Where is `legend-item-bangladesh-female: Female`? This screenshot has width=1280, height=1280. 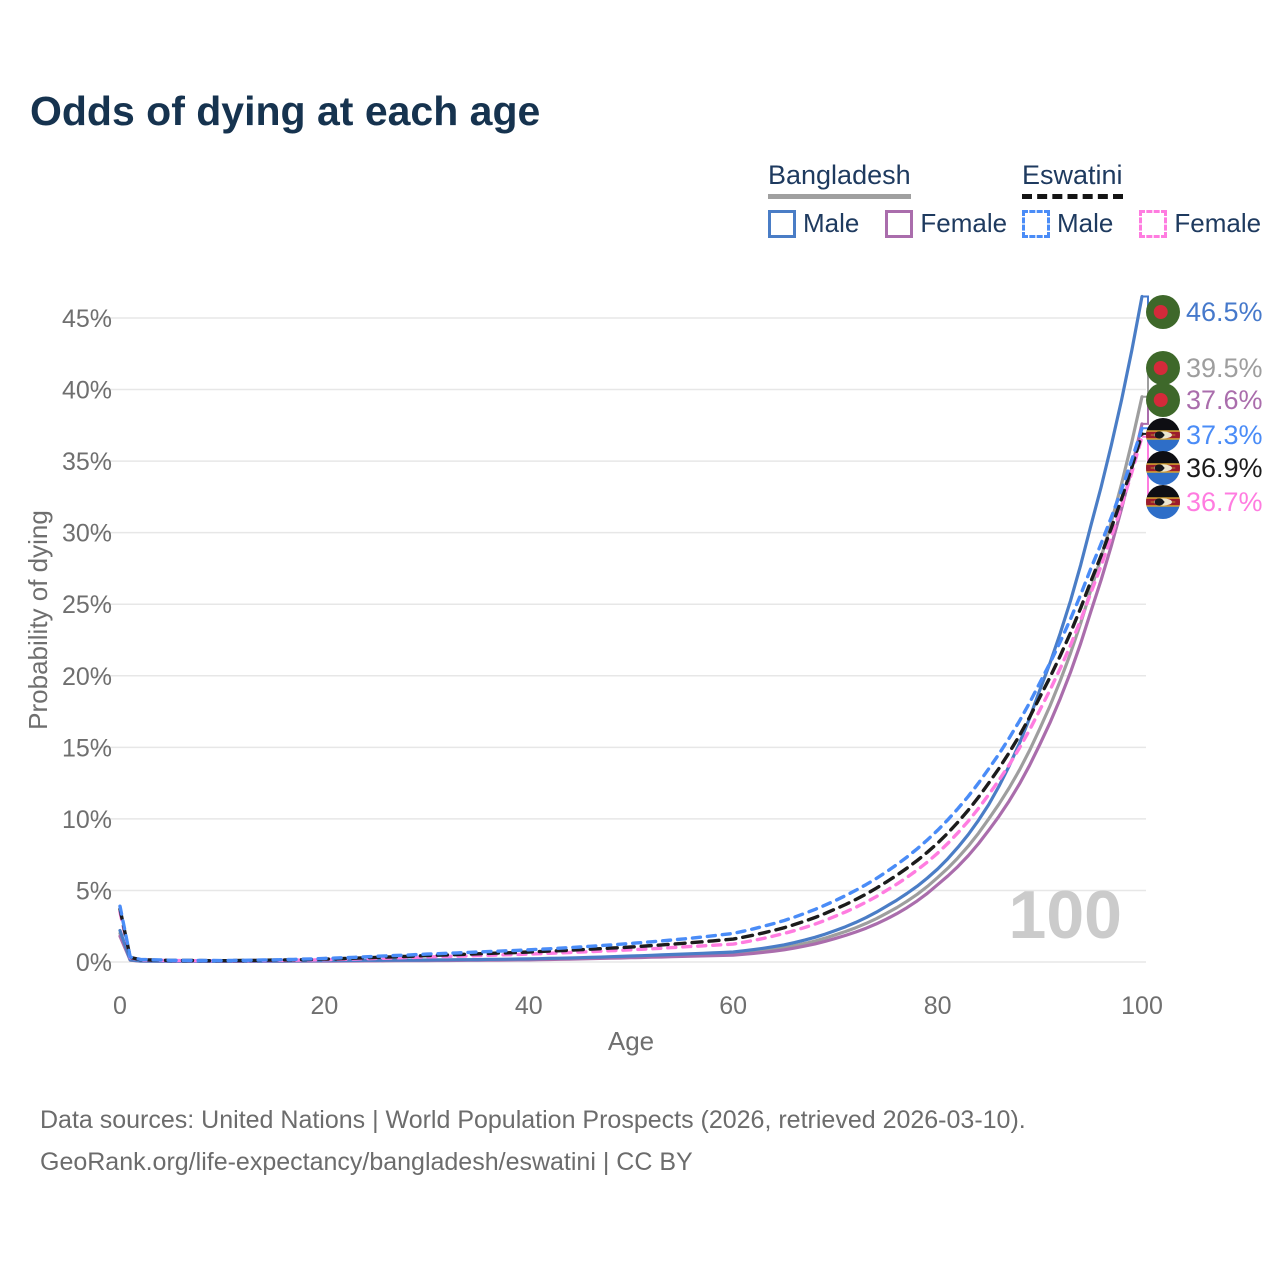
legend-item-bangladesh-female: Female is located at coordinates (946, 223).